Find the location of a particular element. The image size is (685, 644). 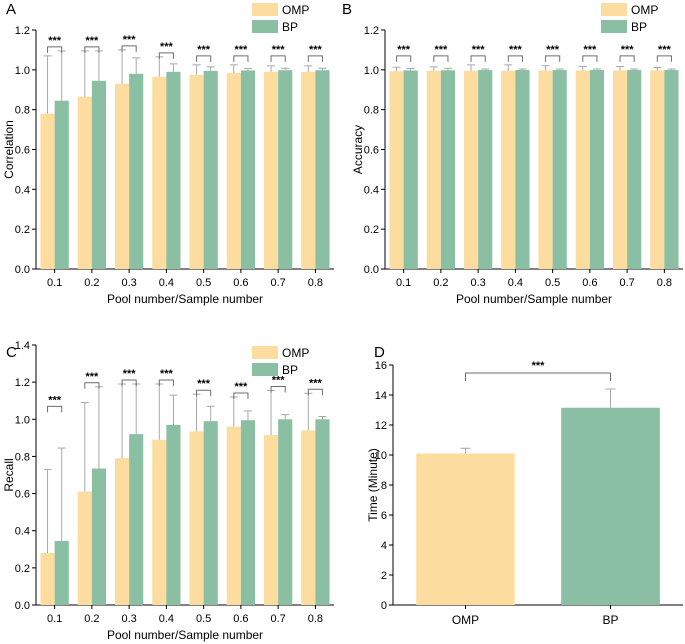

y-tick-label: 0.4 is located at coordinates (22, 190).